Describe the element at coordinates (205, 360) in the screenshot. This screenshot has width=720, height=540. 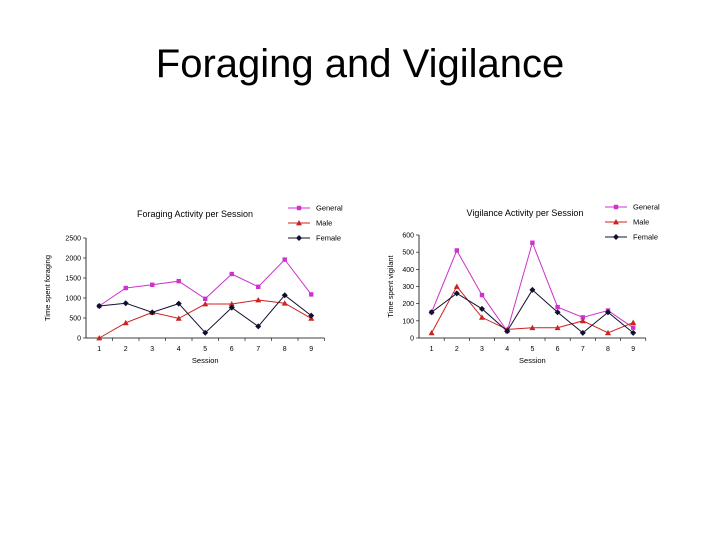
I see `foraging-x-axis-label: Session` at that location.